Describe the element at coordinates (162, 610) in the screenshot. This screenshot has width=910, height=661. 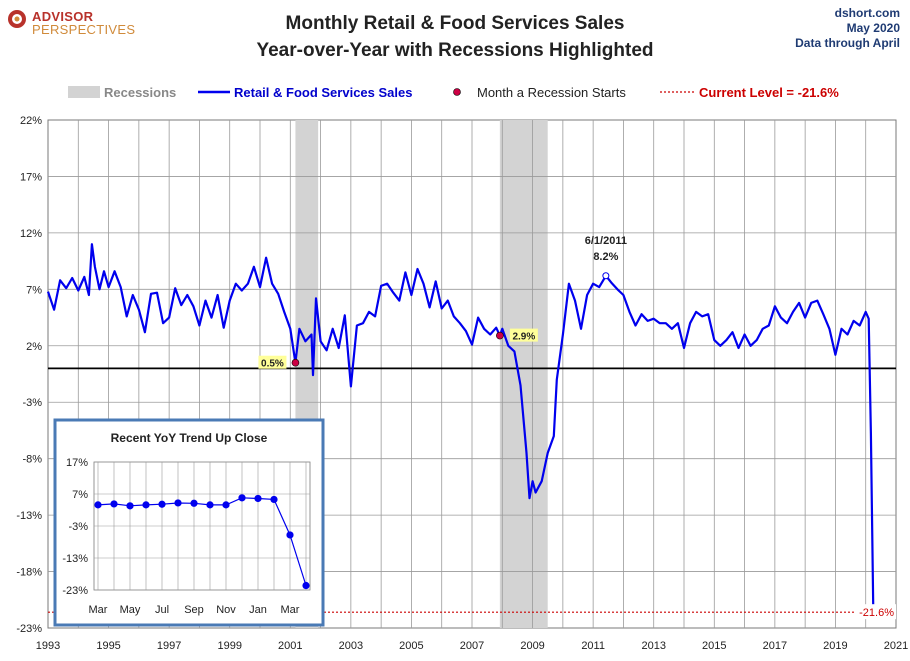
I see `inset-x-tick-label: Jul` at that location.